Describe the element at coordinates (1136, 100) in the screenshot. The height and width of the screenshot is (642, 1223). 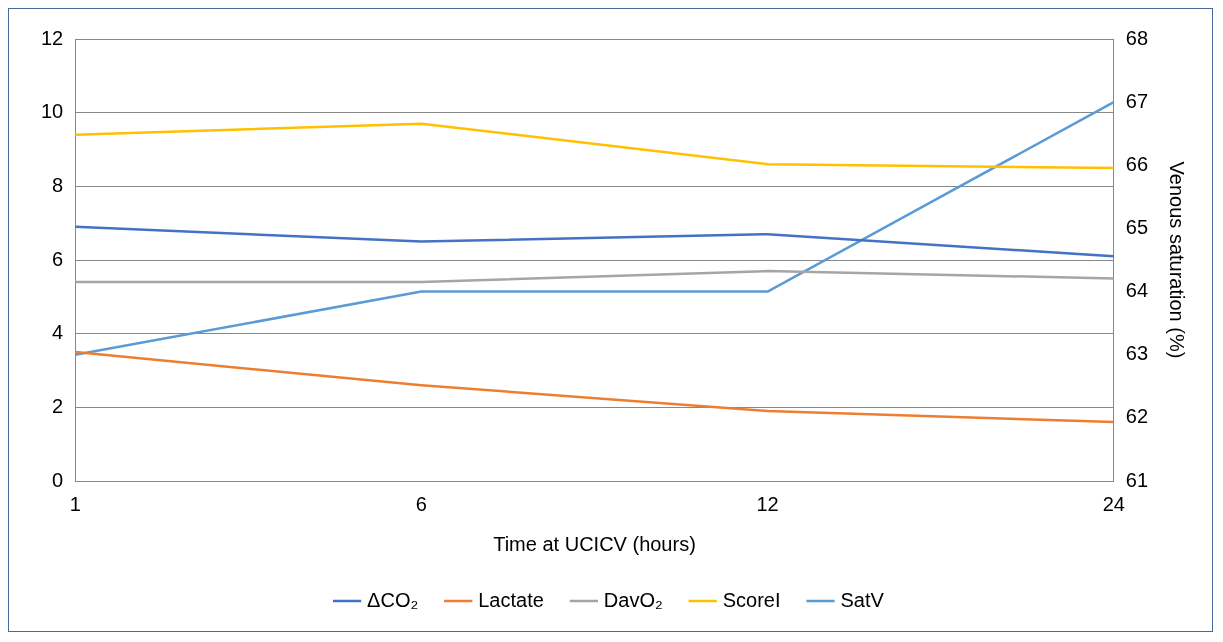
I see `y2-tick-label: 67` at that location.